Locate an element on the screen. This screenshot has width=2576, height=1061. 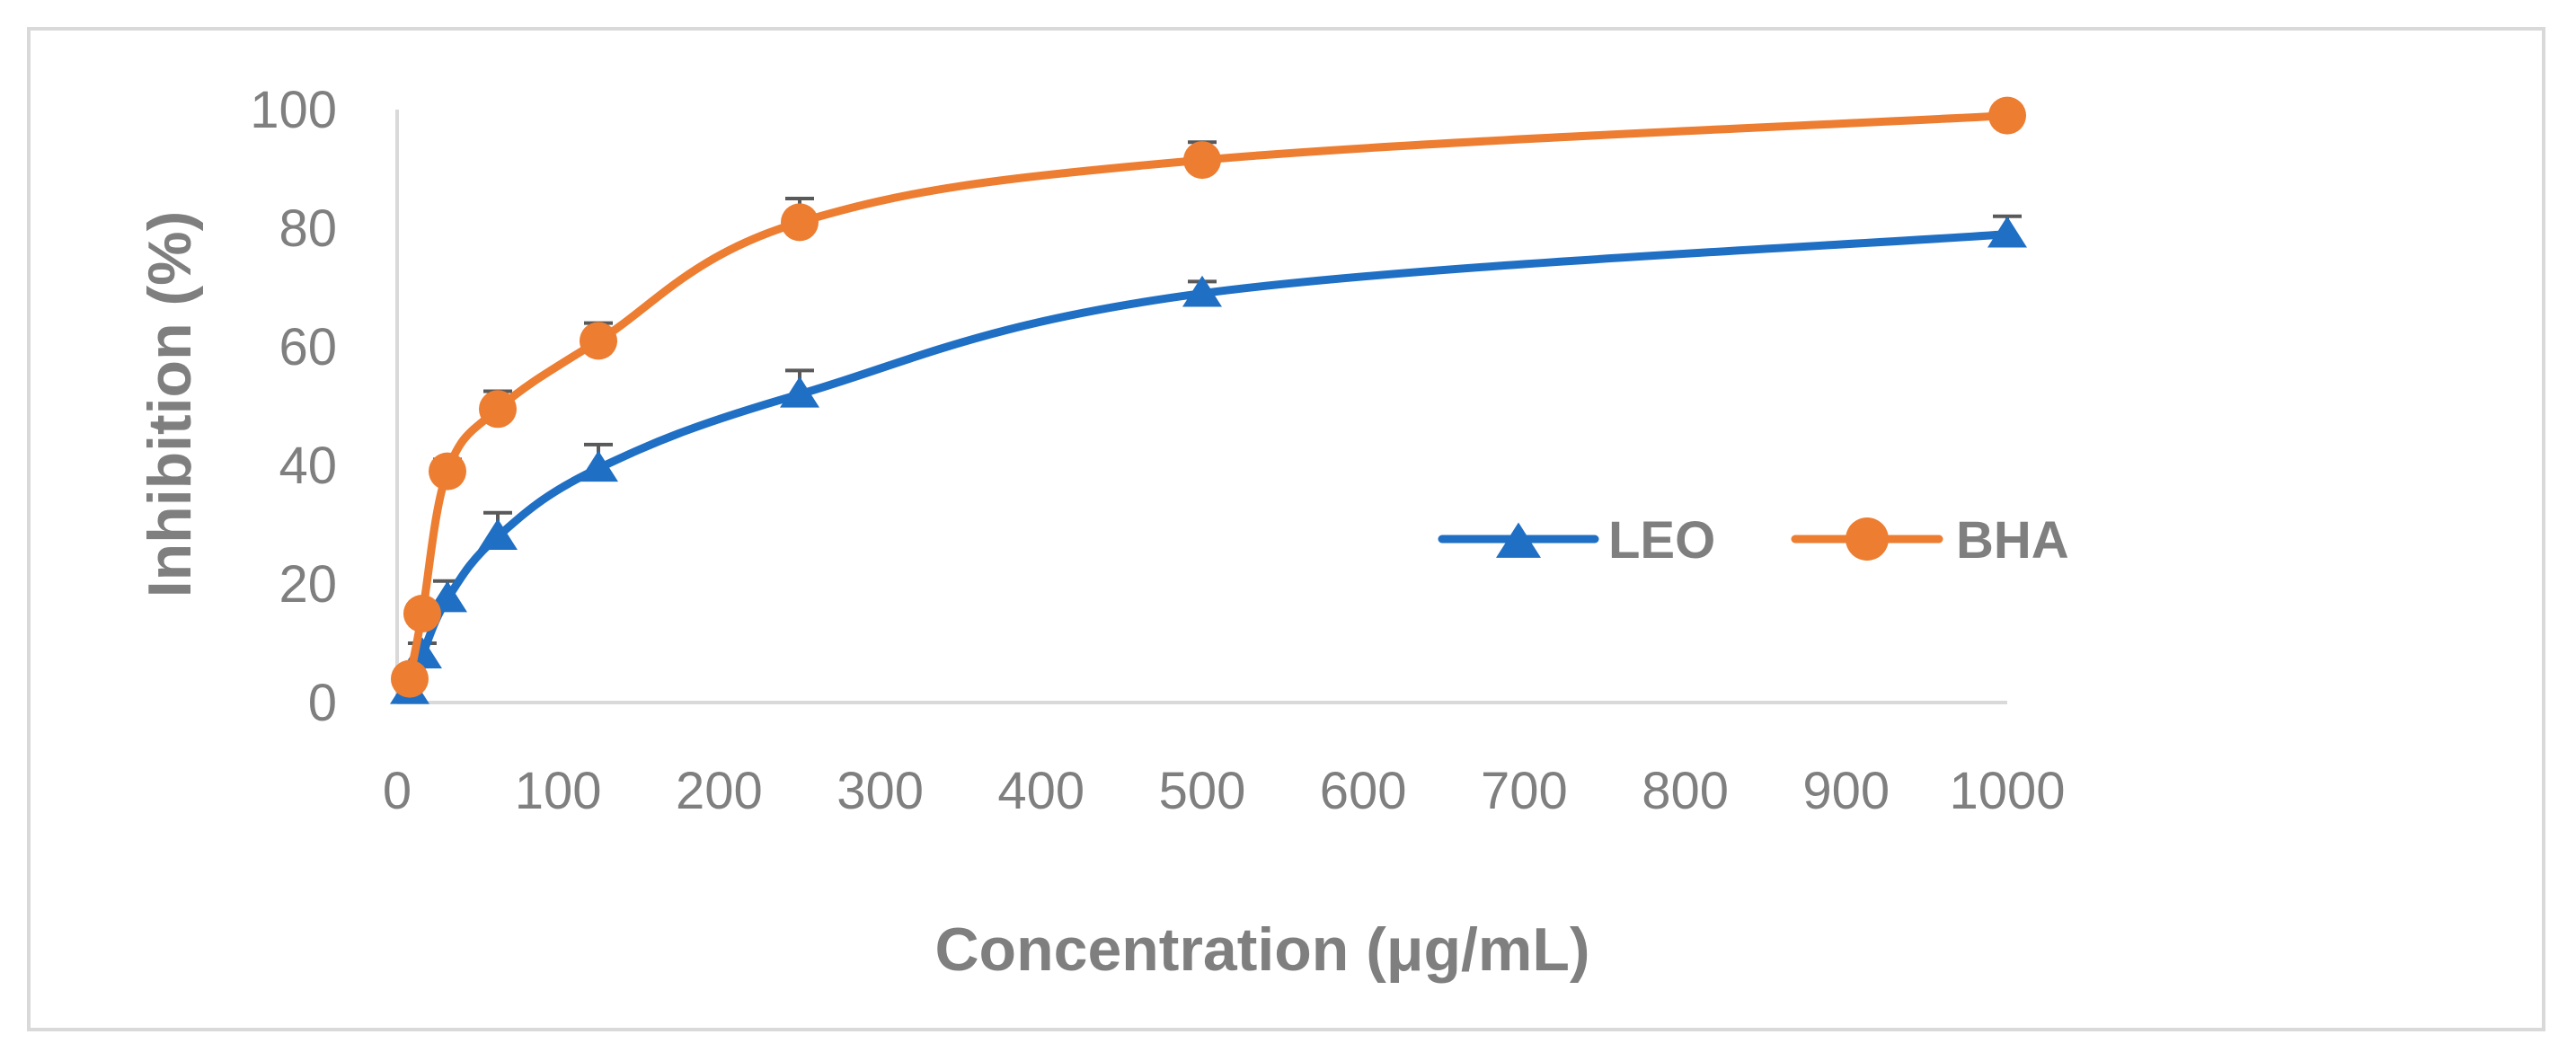
x-tick-labels: 0 100 200 300 400 500 600 700 800 900 1000 is located at coordinates (1224, 791).